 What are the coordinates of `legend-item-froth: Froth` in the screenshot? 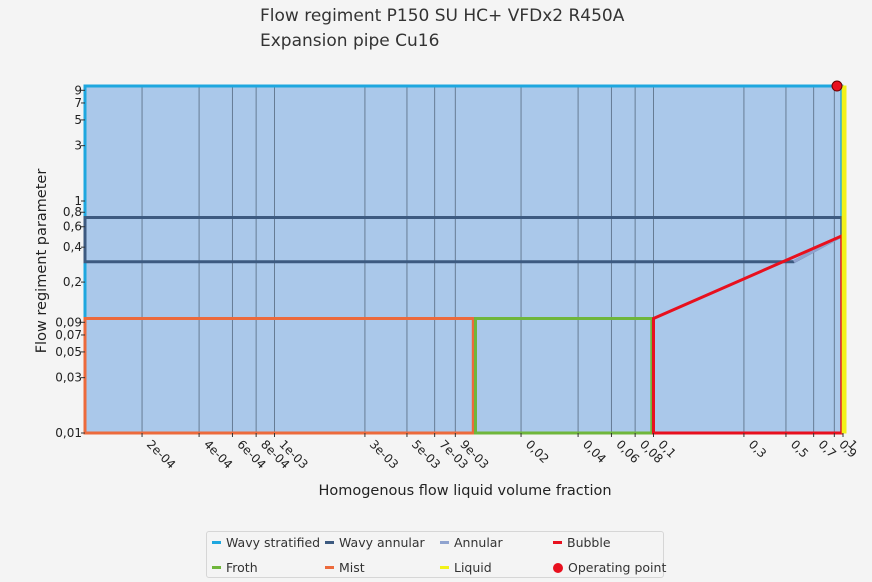 It's located at (235, 567).